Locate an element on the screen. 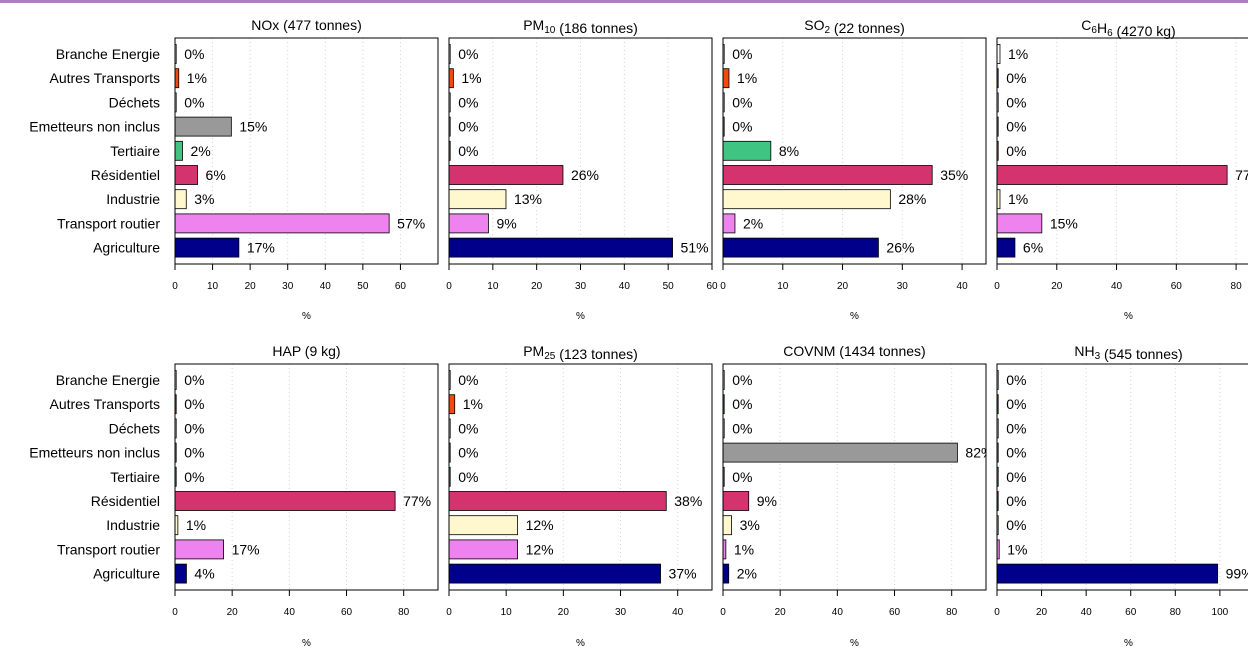 Image resolution: width=1248 pixels, height=647 pixels. value-label: 12% is located at coordinates (540, 549).